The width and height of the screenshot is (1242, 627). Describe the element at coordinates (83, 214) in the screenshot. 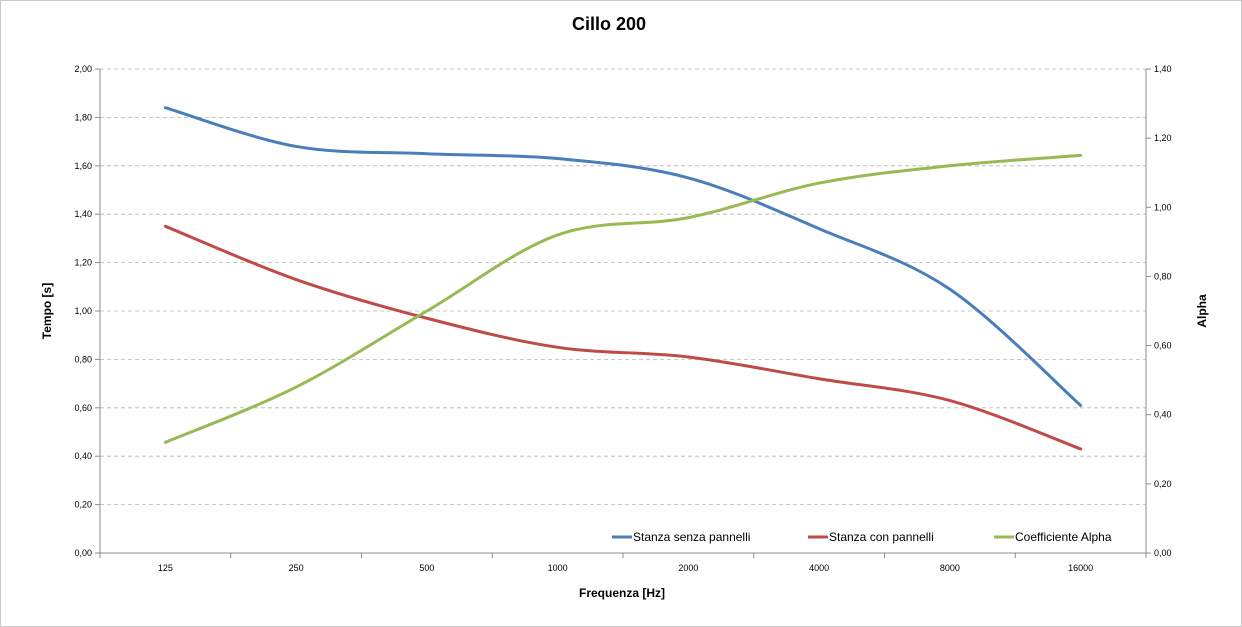

I see `y-tick-label: 1,40` at that location.